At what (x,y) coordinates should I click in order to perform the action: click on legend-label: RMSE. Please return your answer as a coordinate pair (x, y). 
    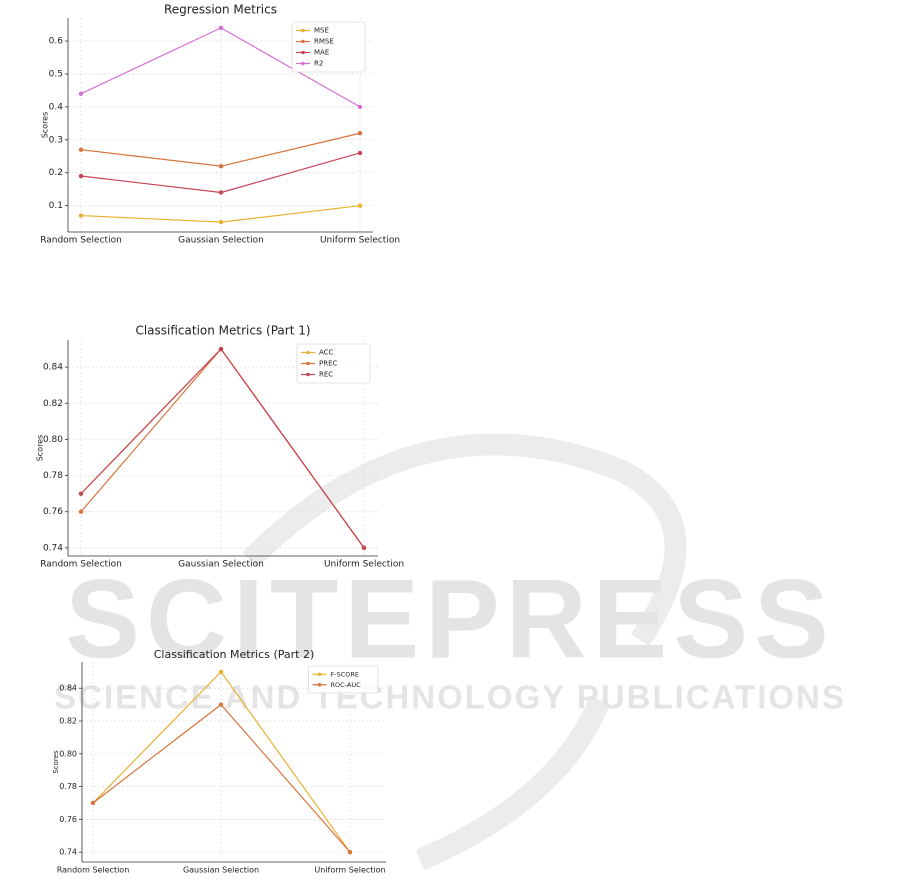
    Looking at the image, I should click on (324, 42).